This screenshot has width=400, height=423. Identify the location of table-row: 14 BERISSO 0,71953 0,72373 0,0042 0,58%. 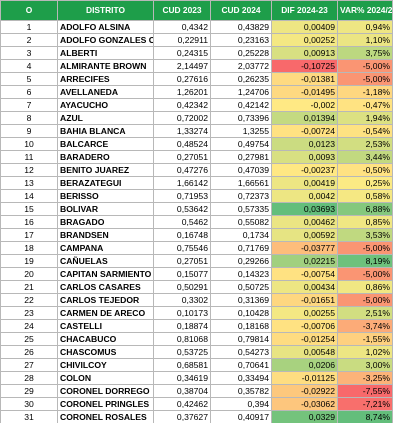
(196, 196).